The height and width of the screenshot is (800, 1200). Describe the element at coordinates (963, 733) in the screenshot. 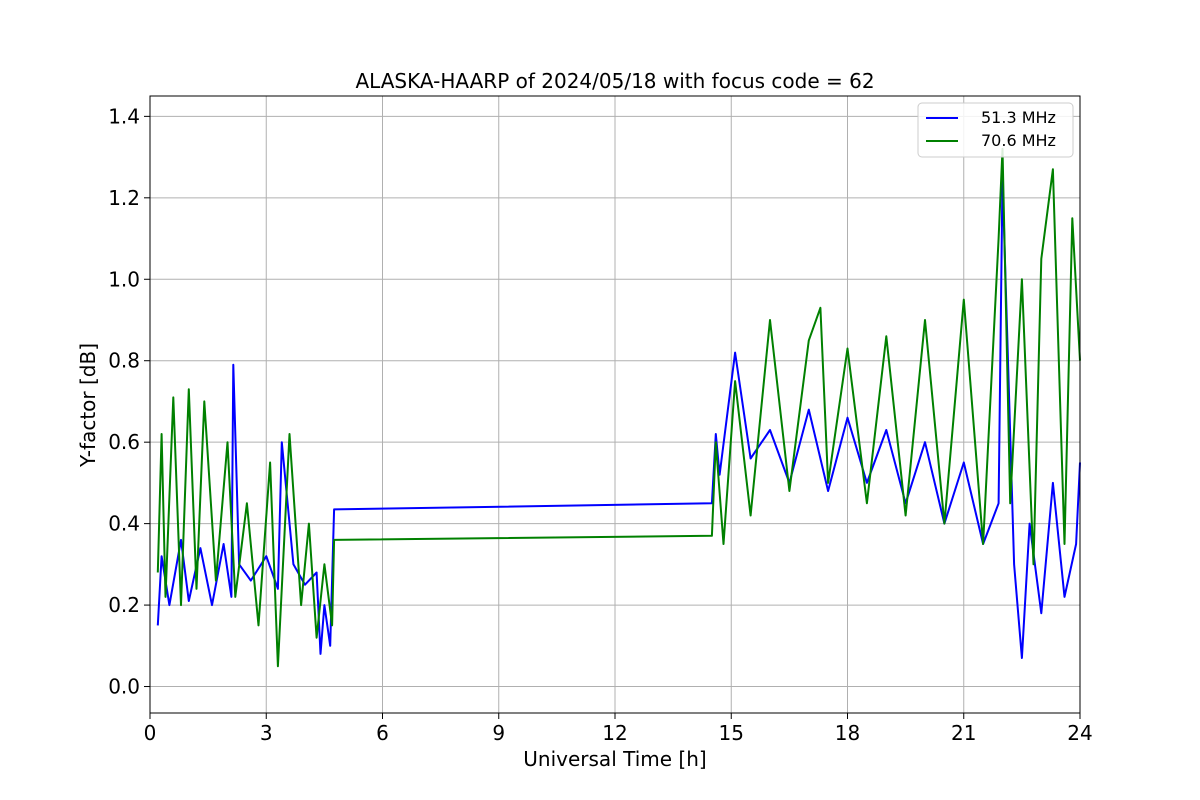

I see `x-tick-label: 21` at that location.